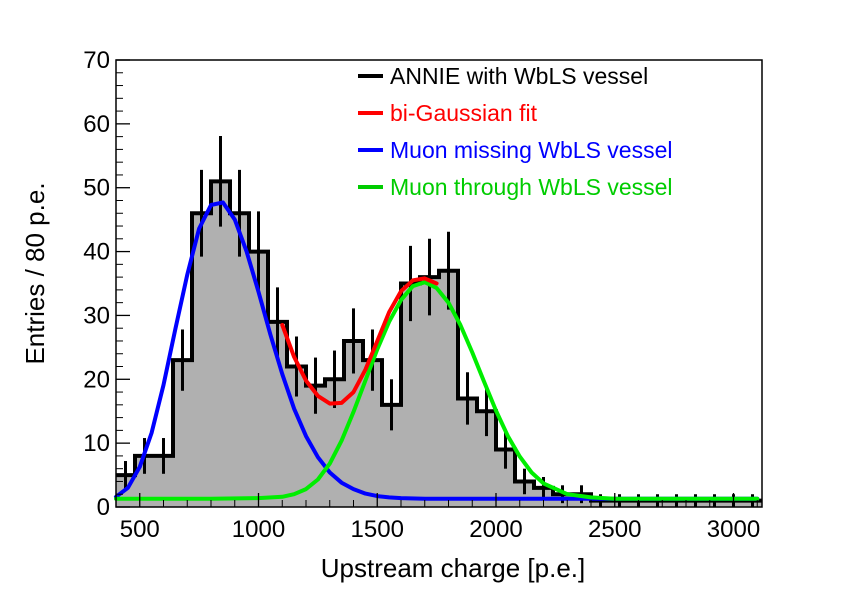 This screenshot has width=847, height=590. Describe the element at coordinates (531, 187) in the screenshot. I see `legend-label: Muon through WbLS vessel` at that location.